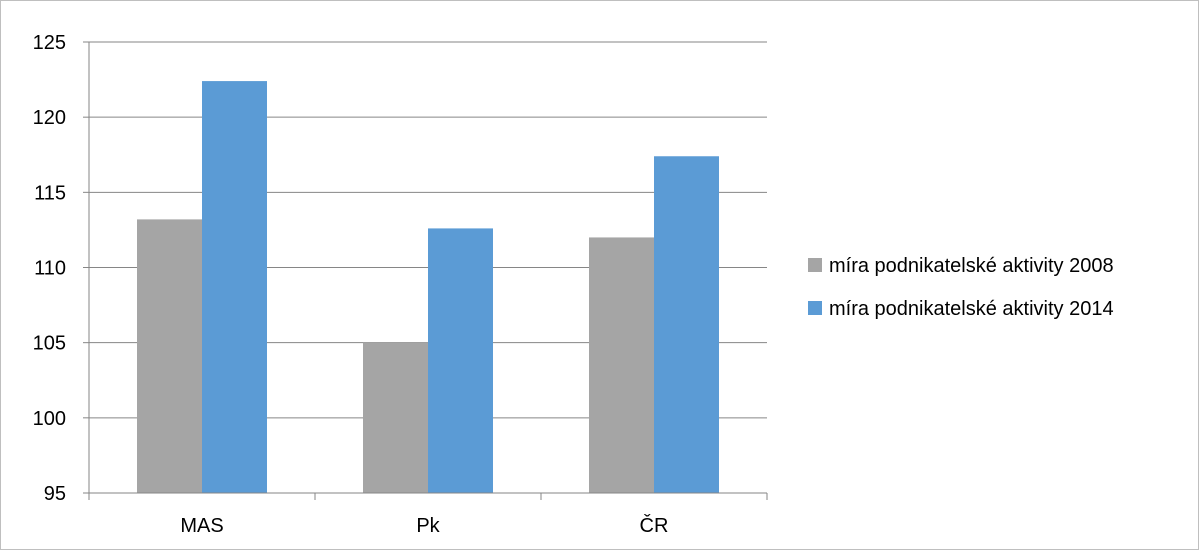  I want to click on y-tick-label: 100, so click(49, 419).